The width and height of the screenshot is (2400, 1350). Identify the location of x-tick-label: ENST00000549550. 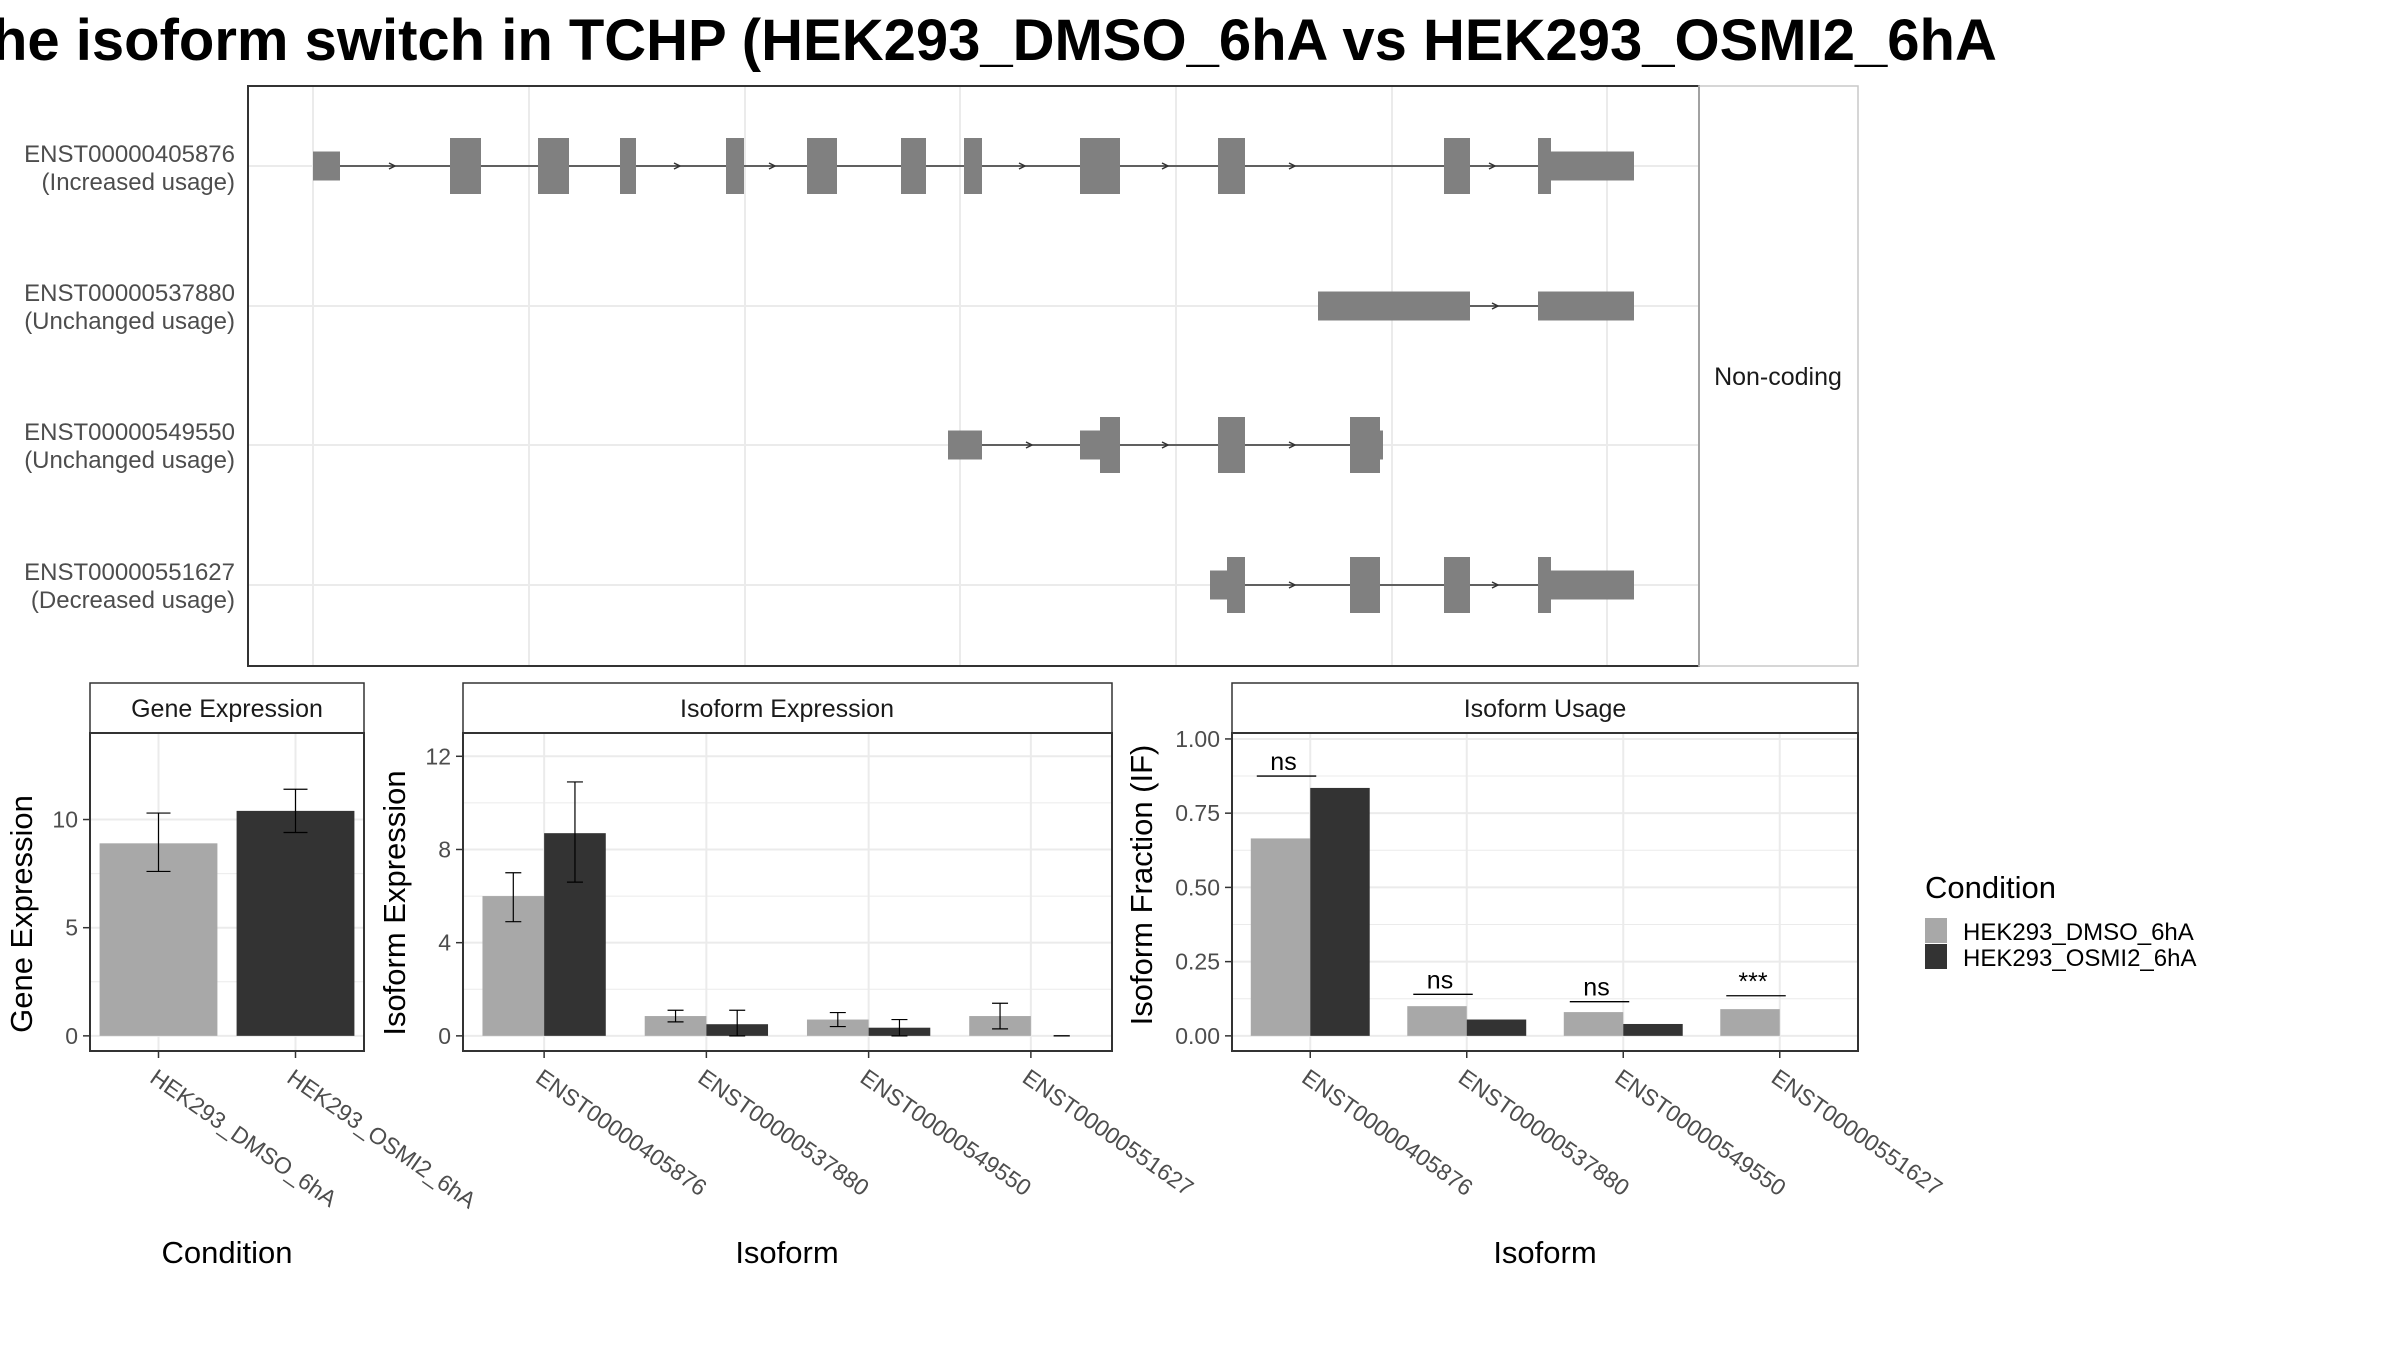
(1700, 1132).